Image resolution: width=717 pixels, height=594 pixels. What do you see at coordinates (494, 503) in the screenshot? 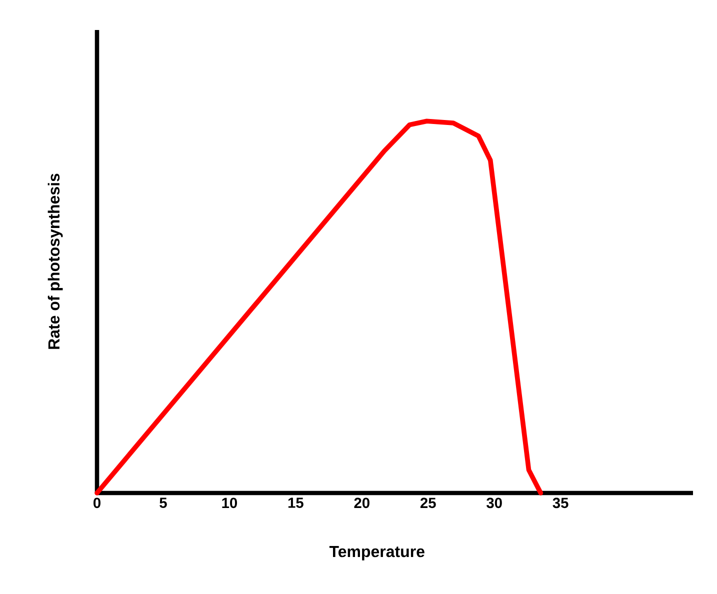
I see `x-tick-label: 30` at bounding box center [494, 503].